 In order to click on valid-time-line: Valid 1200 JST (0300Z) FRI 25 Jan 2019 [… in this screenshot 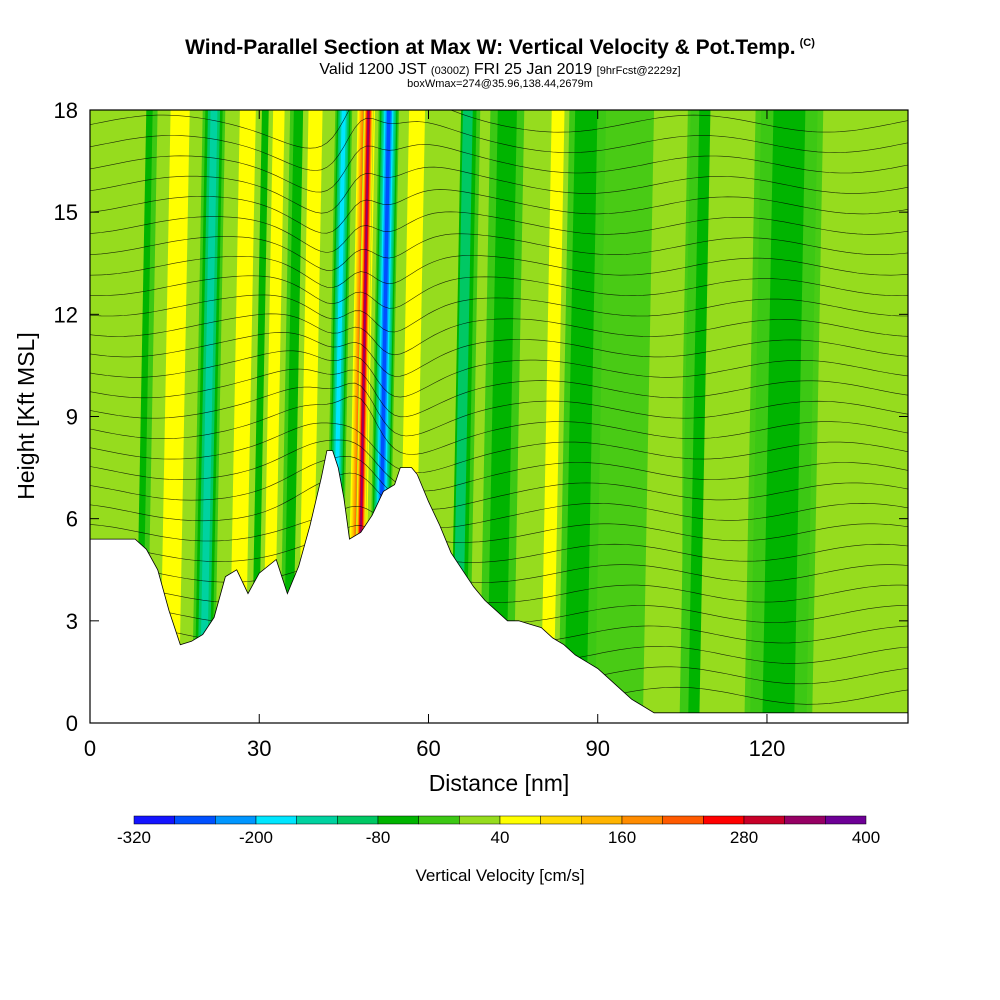, I will do `click(500, 70)`.